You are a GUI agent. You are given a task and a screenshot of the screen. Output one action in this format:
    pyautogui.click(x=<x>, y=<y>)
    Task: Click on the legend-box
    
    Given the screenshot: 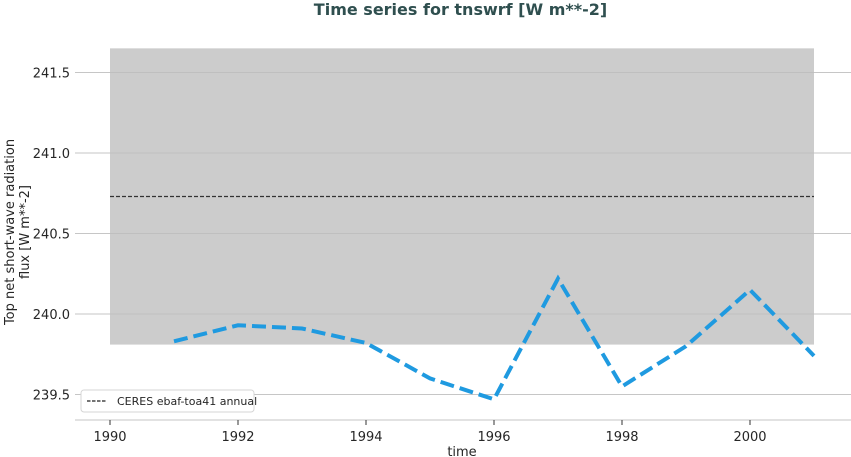 What is the action you would take?
    pyautogui.click(x=167, y=401)
    